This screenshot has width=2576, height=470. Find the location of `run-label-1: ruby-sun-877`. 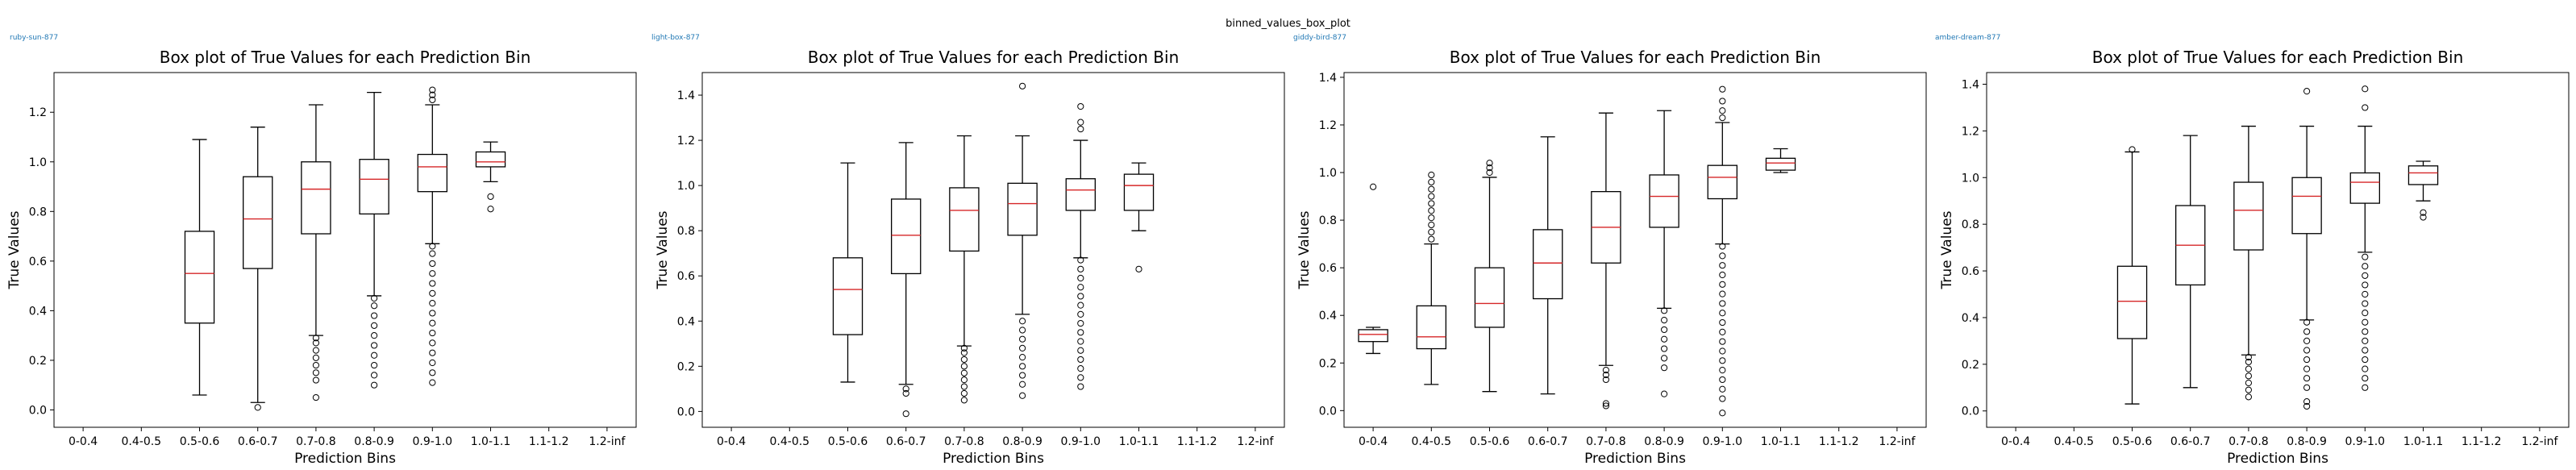

run-label-1: ruby-sun-877 is located at coordinates (34, 38).